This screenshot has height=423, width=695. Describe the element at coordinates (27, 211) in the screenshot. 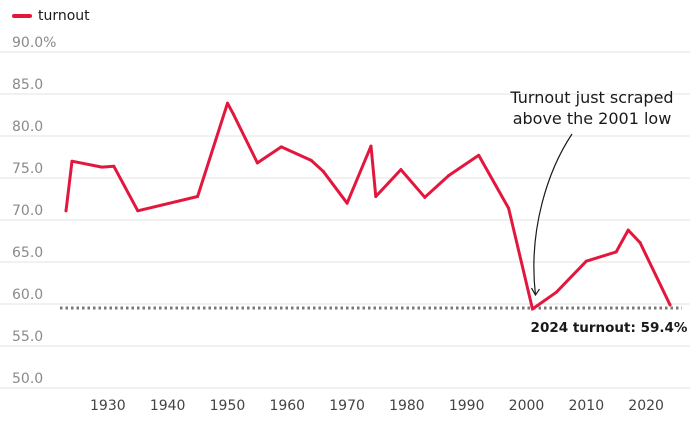

I see `y-tick-label: 70.0` at that location.